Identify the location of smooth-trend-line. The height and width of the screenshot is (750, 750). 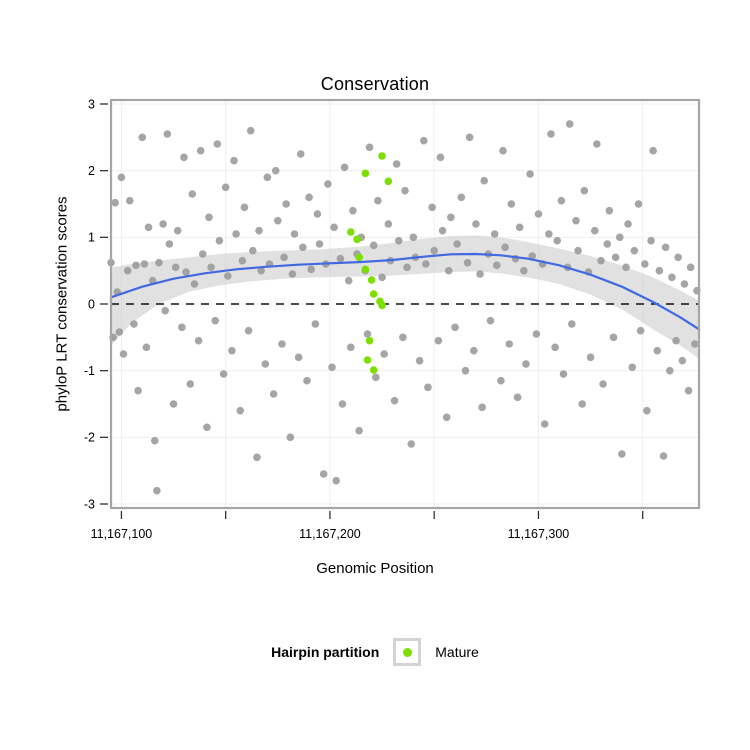
(405, 291).